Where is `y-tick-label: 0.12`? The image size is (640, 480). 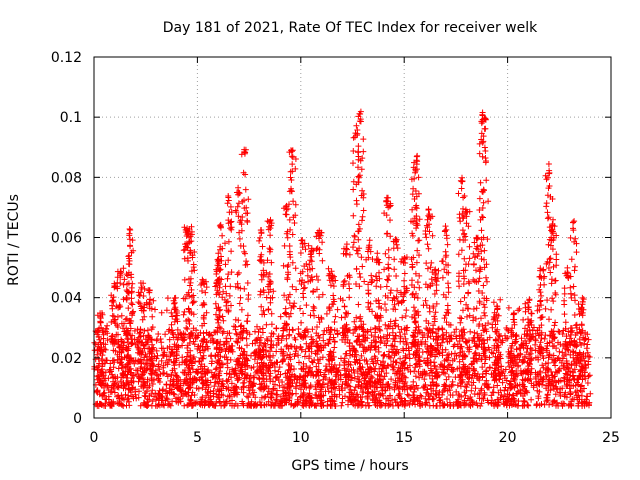 y-tick-label: 0.12 is located at coordinates (66, 58).